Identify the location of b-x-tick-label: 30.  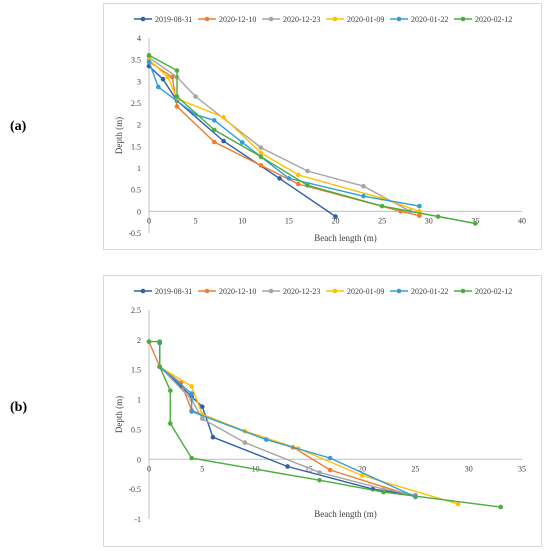
(469, 468).